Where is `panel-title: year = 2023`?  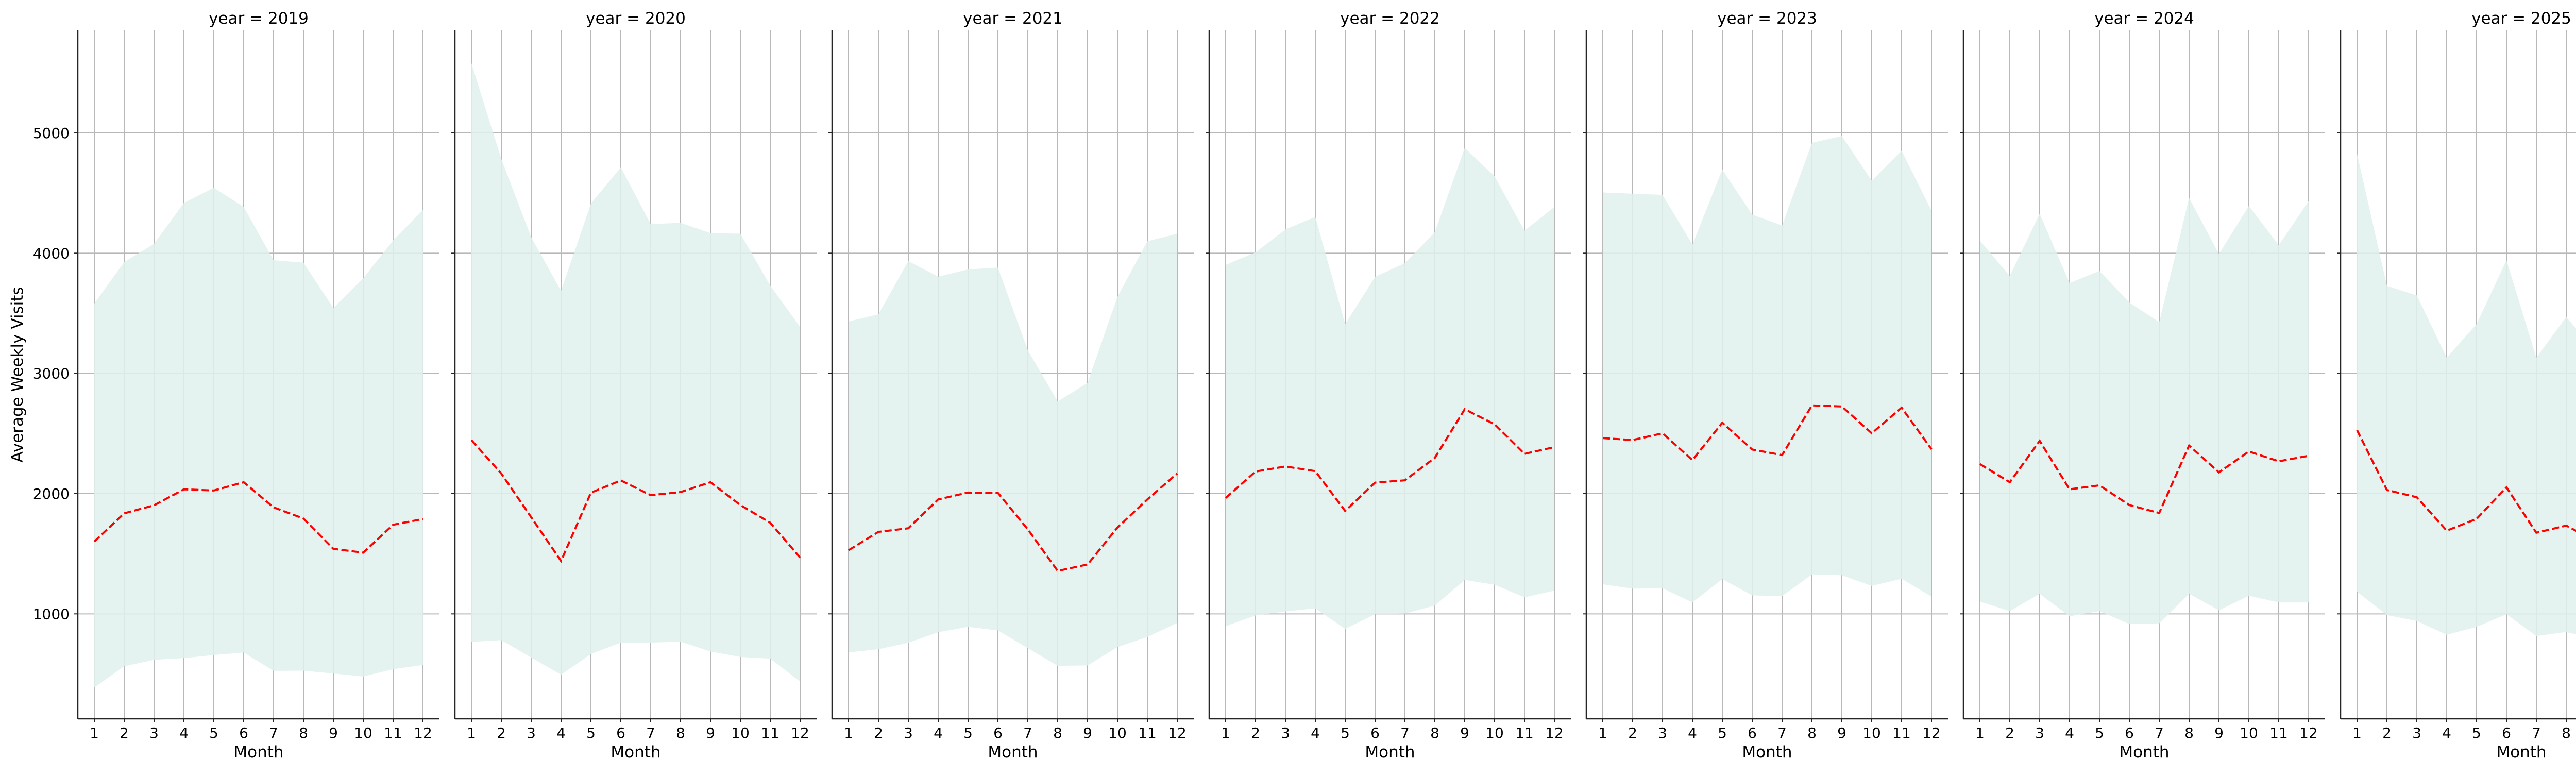
panel-title: year = 2023 is located at coordinates (1767, 19).